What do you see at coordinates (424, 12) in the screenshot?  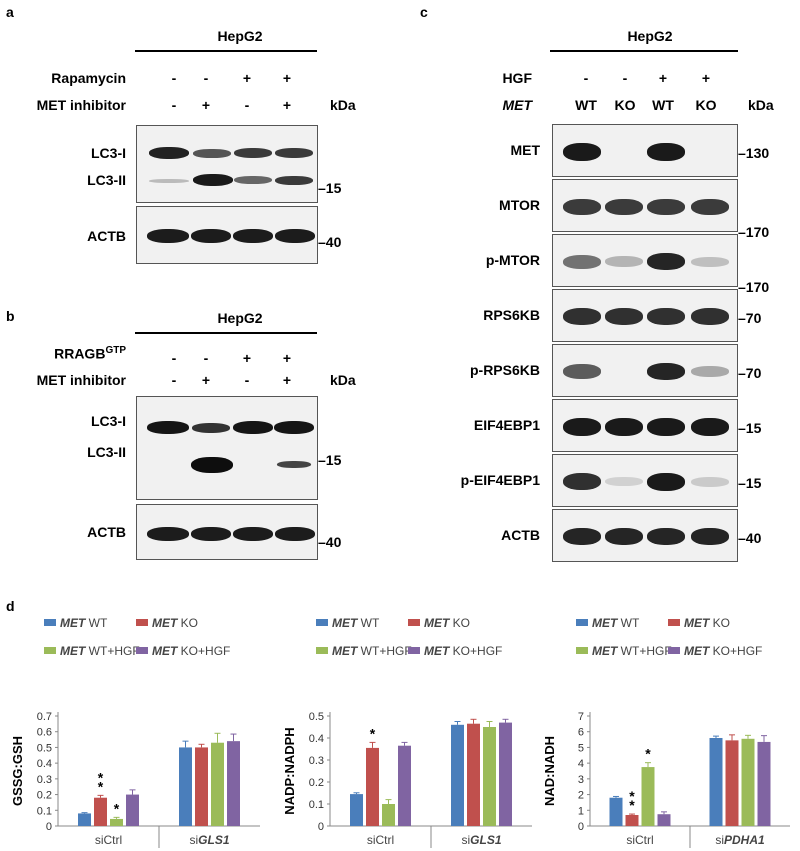 I see `panel-label-c: c` at bounding box center [424, 12].